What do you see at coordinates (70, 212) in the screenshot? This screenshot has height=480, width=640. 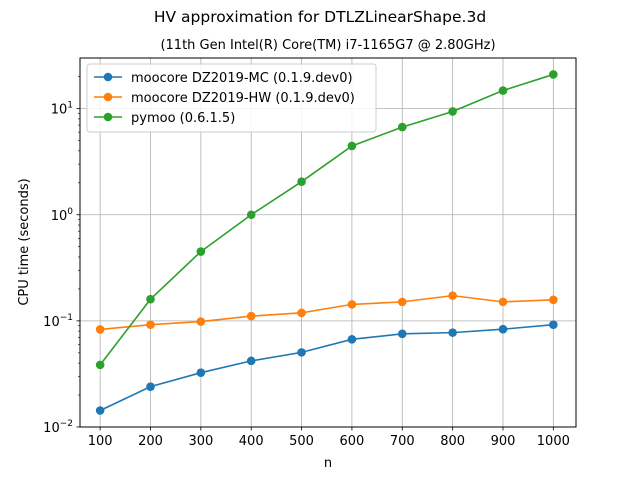 I see `y-tick-exponent: 0` at bounding box center [70, 212].